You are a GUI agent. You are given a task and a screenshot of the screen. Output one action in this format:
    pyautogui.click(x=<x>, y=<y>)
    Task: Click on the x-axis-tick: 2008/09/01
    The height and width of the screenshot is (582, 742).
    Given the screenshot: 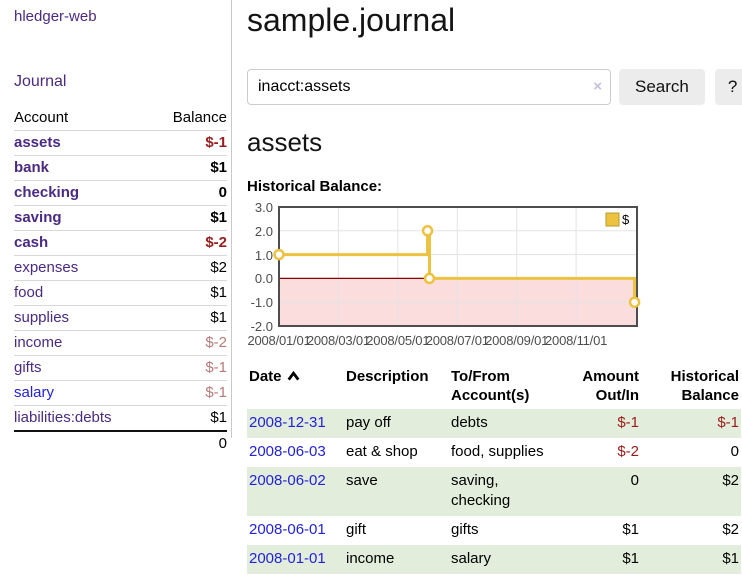 What is the action you would take?
    pyautogui.click(x=517, y=340)
    